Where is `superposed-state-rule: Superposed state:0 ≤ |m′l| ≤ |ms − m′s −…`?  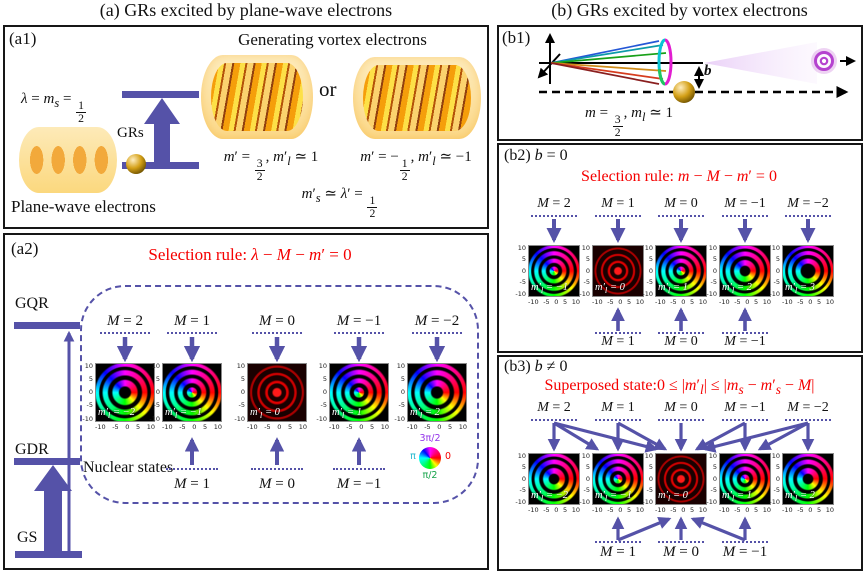
superposed-state-rule: Superposed state:0 ≤ |m′l| ≤ |ms − m′s −… is located at coordinates (679, 387).